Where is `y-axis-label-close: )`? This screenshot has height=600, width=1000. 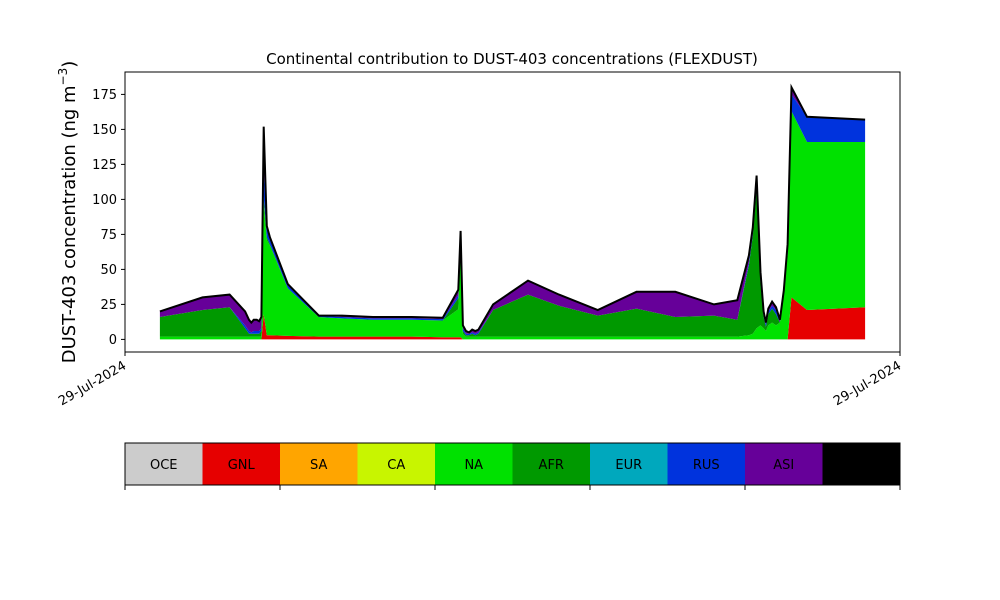
y-axis-label-close: ) is located at coordinates (69, 64).